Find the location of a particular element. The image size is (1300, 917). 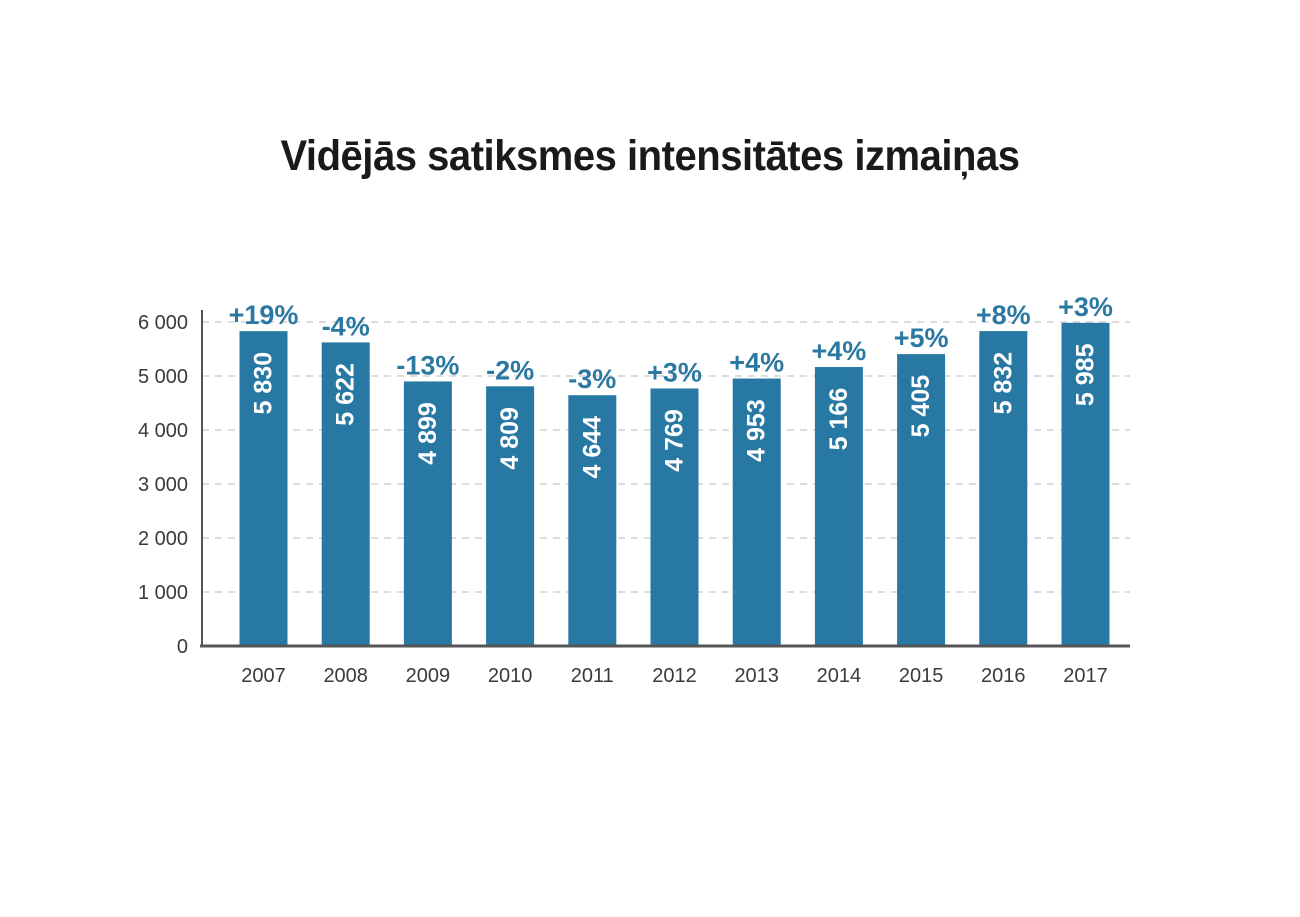

bar-value-label: 4 899 is located at coordinates (428, 433).